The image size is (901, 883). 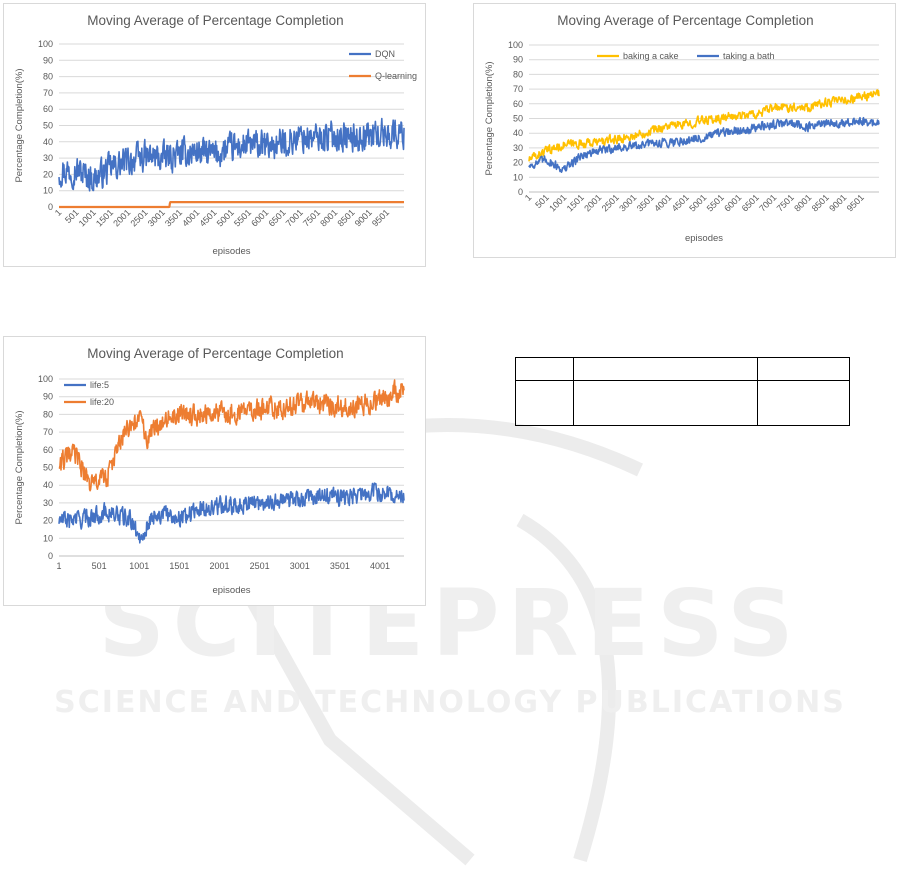 I want to click on legend-label: DQN, so click(x=385, y=54).